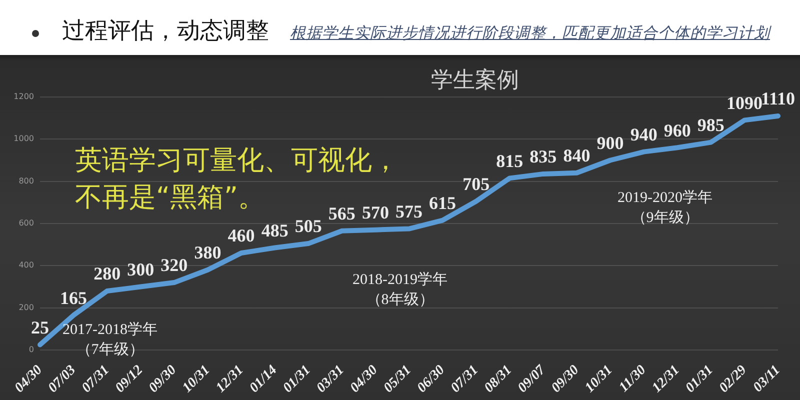 The image size is (800, 400). Describe the element at coordinates (24, 139) in the screenshot. I see `y-tick-label: 1000` at that location.